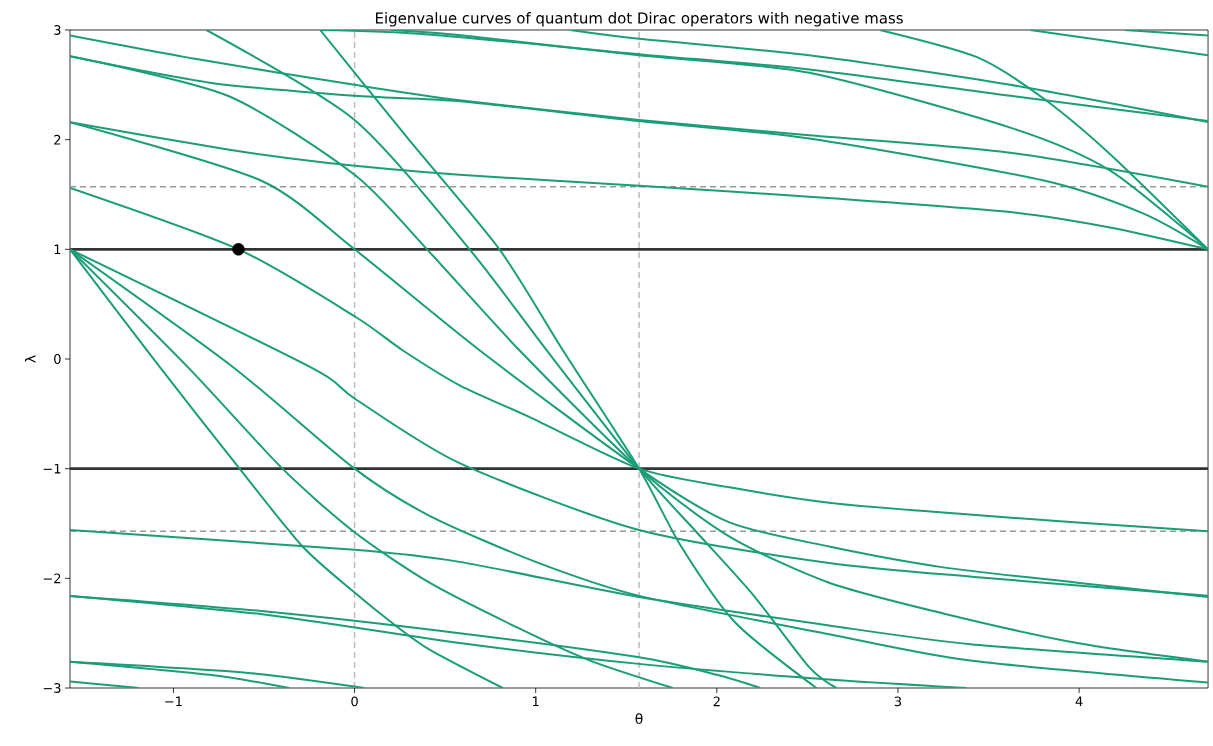 Image resolution: width=1213 pixels, height=746 pixels. Describe the element at coordinates (30, 359) in the screenshot. I see `y-axis-title: λ` at that location.